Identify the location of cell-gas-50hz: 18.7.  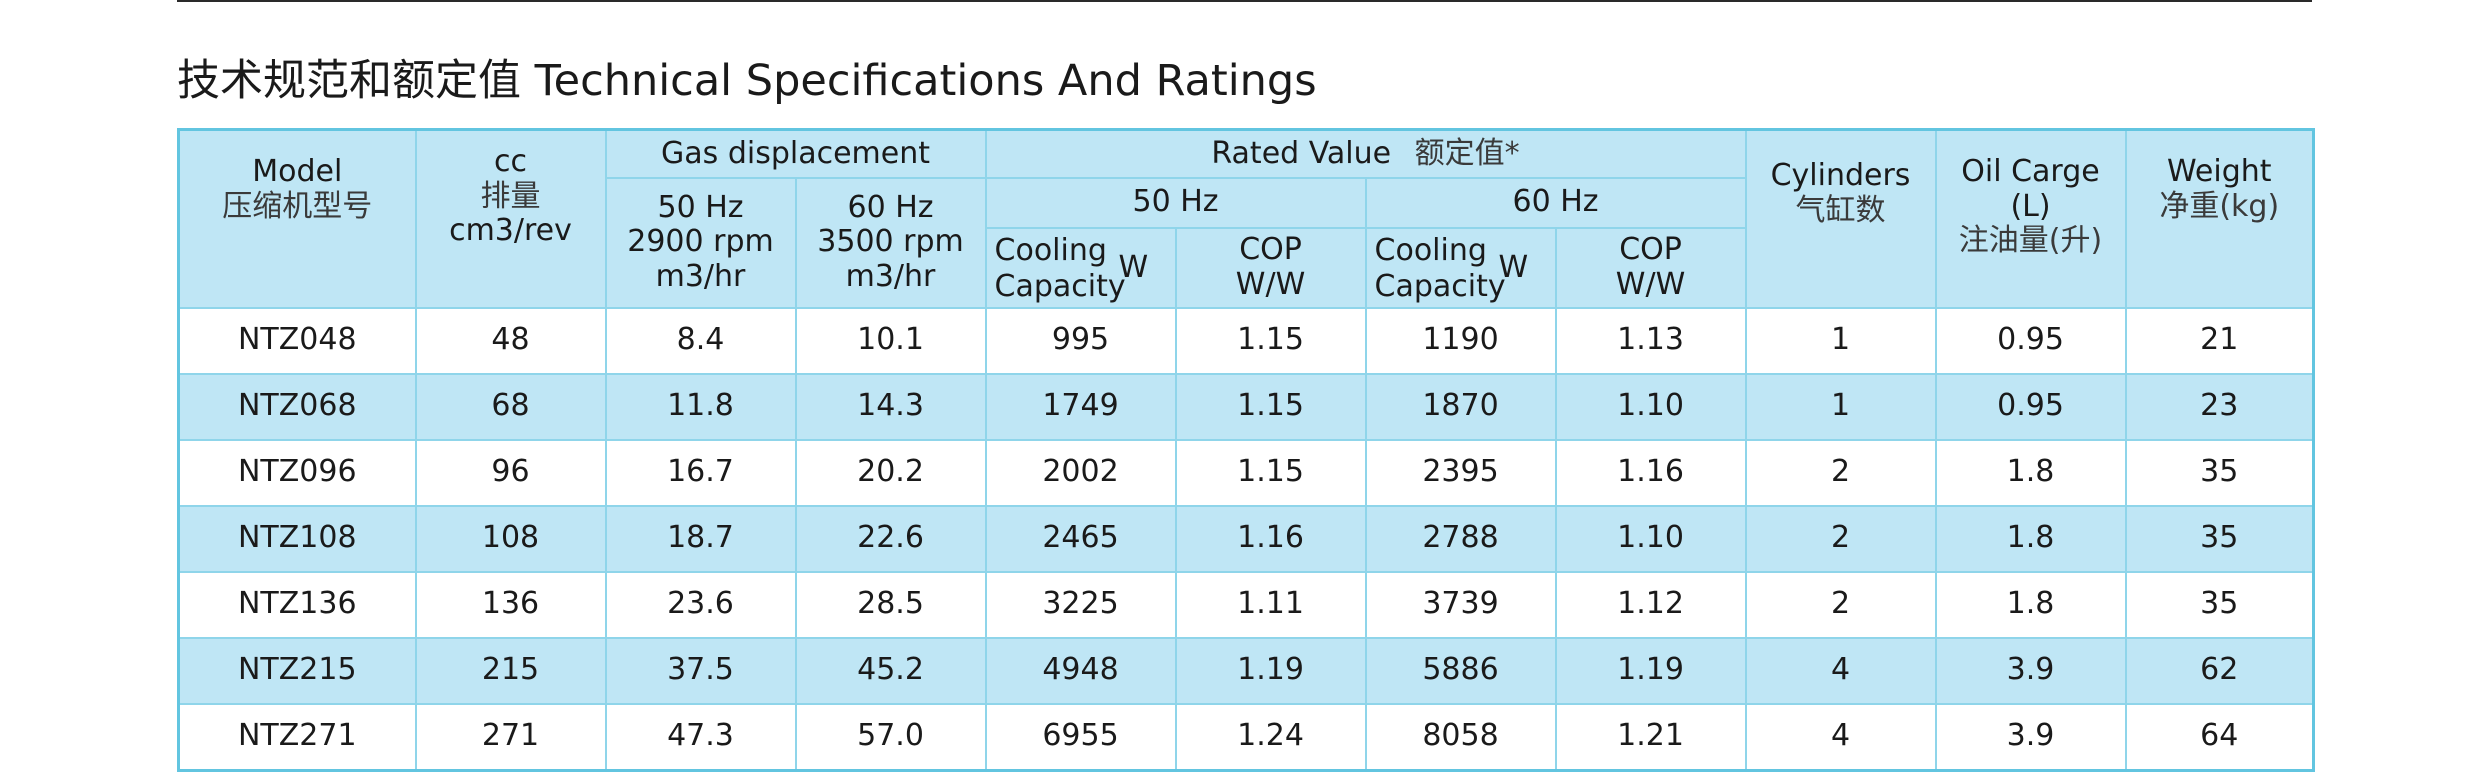
(700, 538).